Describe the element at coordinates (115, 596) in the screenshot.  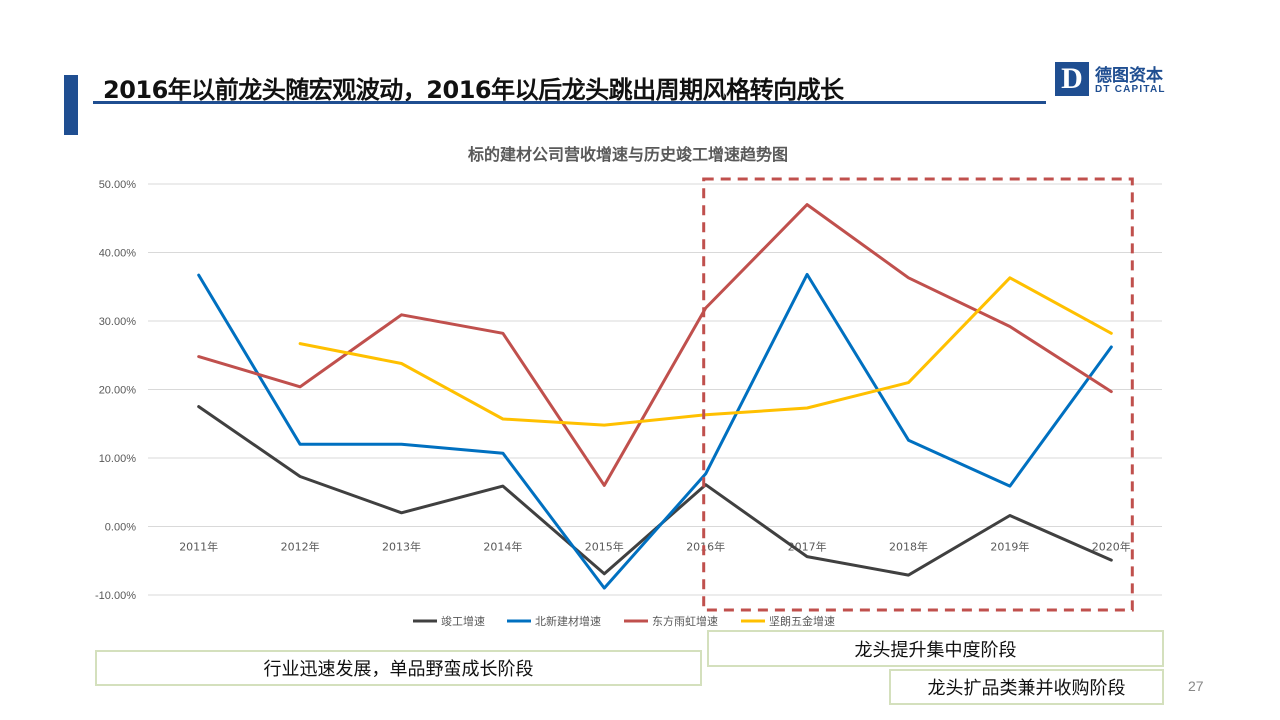
I see `y-tick-label: -10.00%` at that location.